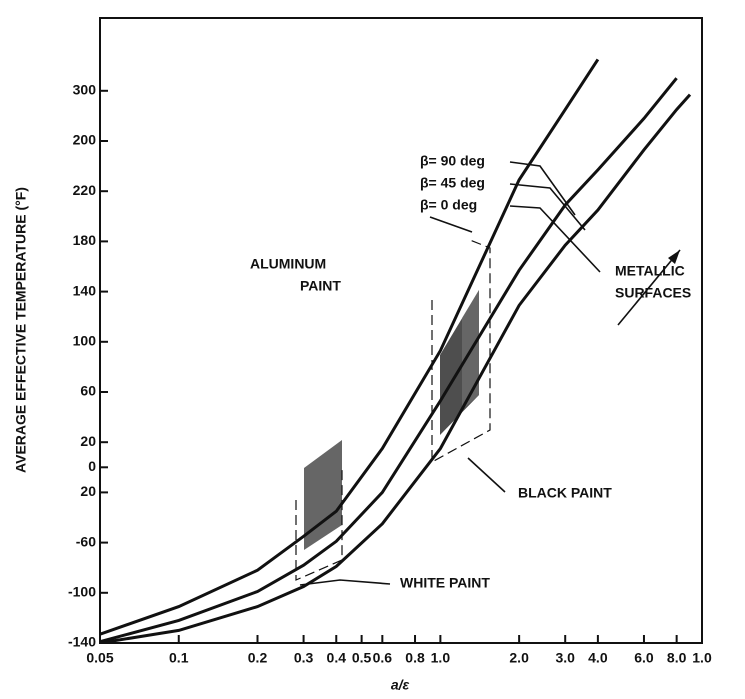 Image resolution: width=745 pixels, height=699 pixels. What do you see at coordinates (519, 658) in the screenshot?
I see `x-tick-label: 2.0` at bounding box center [519, 658].